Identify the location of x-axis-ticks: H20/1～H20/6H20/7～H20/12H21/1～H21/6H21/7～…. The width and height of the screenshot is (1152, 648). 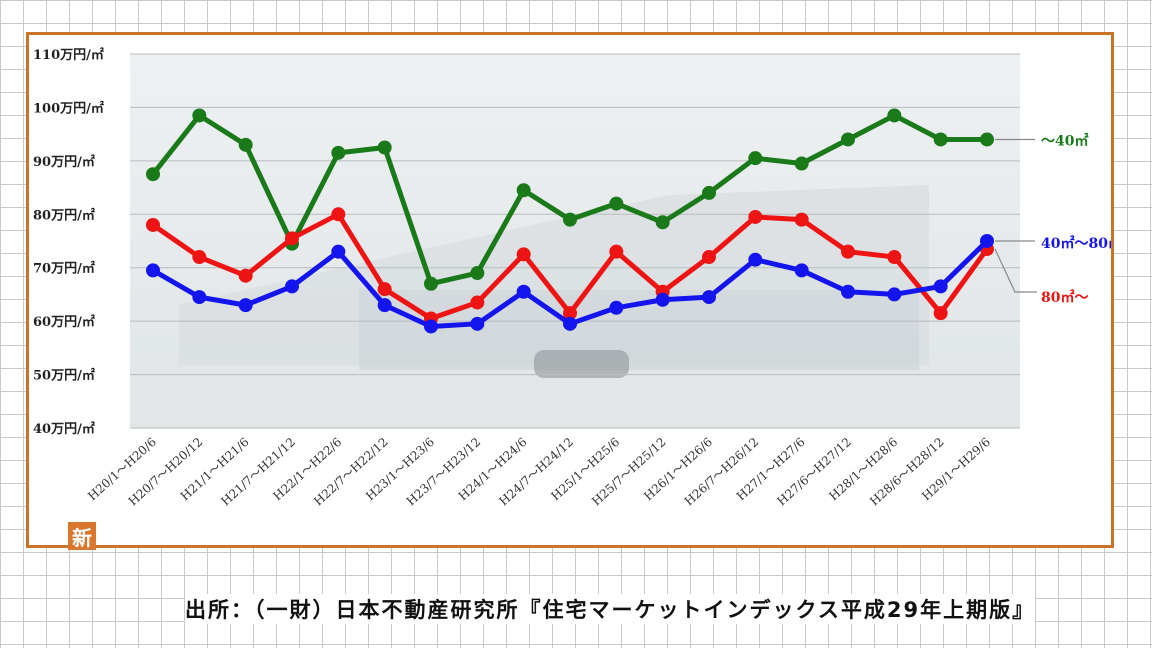
(539, 472).